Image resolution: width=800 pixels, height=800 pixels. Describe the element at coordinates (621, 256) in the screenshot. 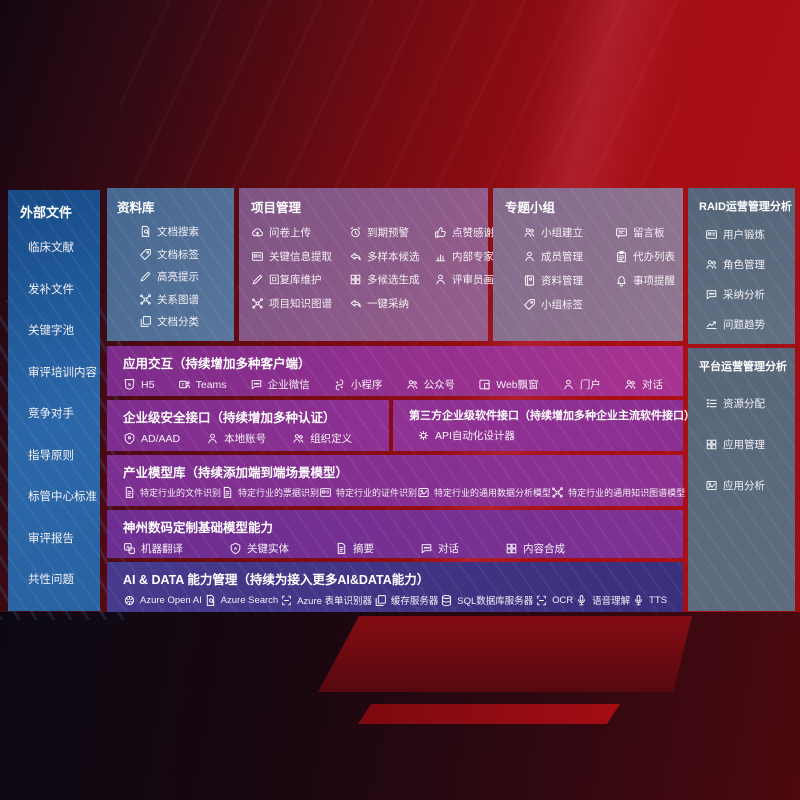

I see `clipboard-icon` at that location.